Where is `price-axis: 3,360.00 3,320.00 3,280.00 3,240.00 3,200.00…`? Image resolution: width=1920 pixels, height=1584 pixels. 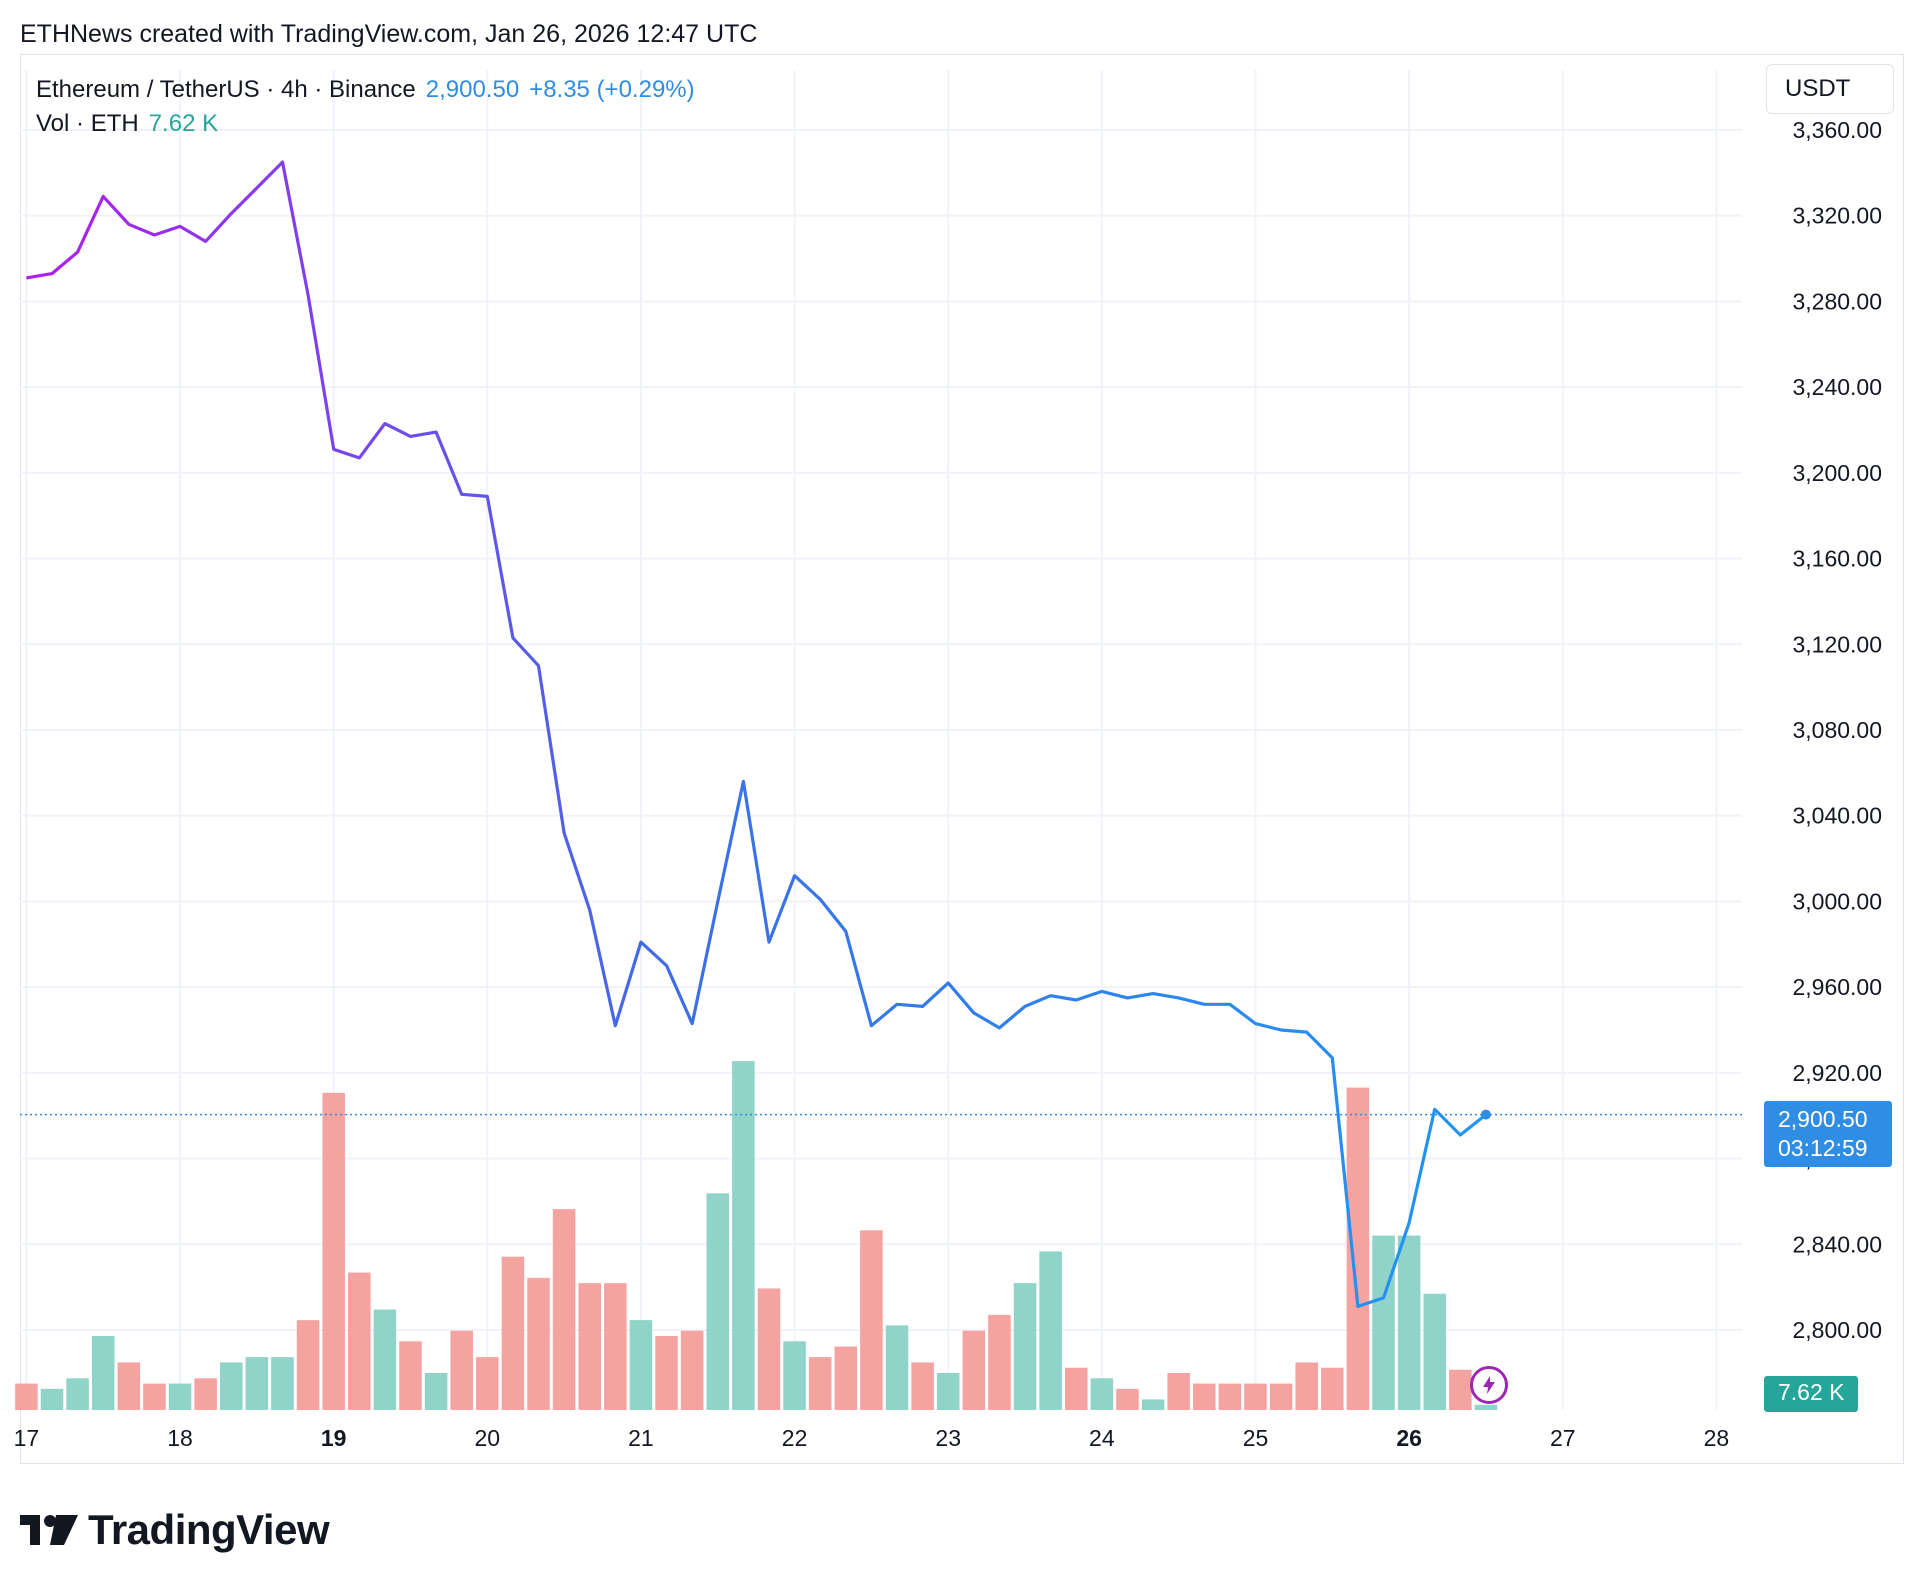
price-axis: 3,360.00 3,320.00 3,280.00 3,240.00 3,200.00… is located at coordinates (1837, 730).